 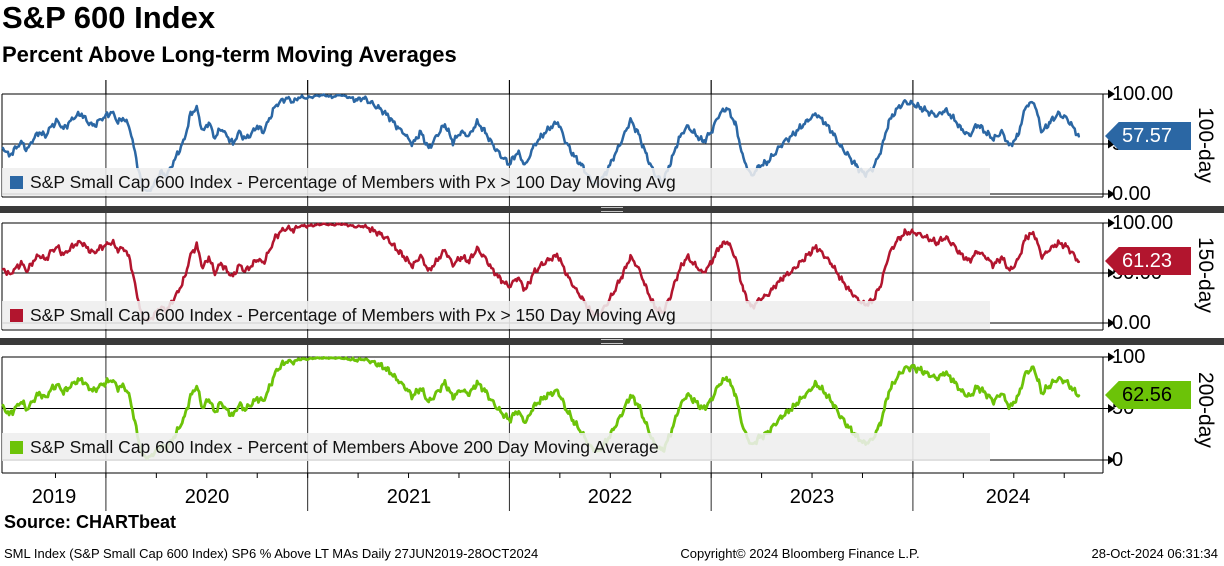 What do you see at coordinates (1205, 409) in the screenshot?
I see `axis-label-200day: 200-day` at bounding box center [1205, 409].